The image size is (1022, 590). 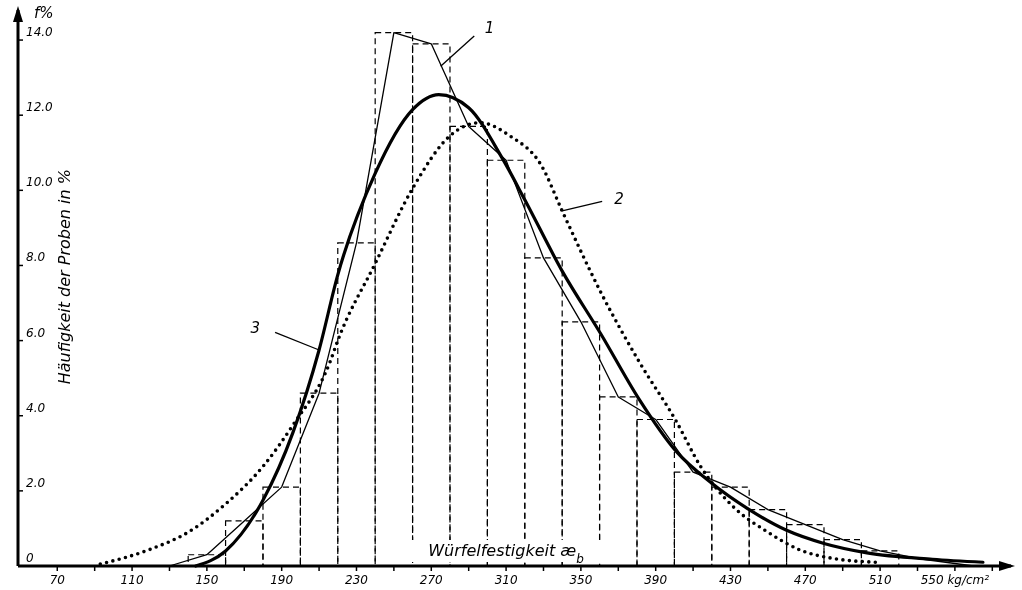 What do you see at coordinates (506, 553) in the screenshot?
I see `x-axis-title: Würfelfestigkeit æ$_{b}$` at bounding box center [506, 553].